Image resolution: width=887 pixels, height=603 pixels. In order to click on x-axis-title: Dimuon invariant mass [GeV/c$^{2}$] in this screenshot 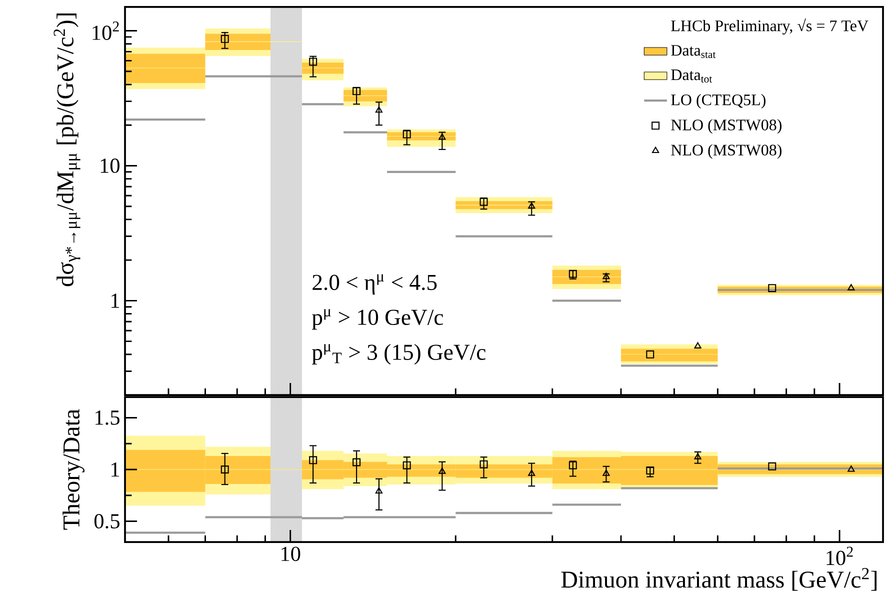, I will do `click(719, 579)`.